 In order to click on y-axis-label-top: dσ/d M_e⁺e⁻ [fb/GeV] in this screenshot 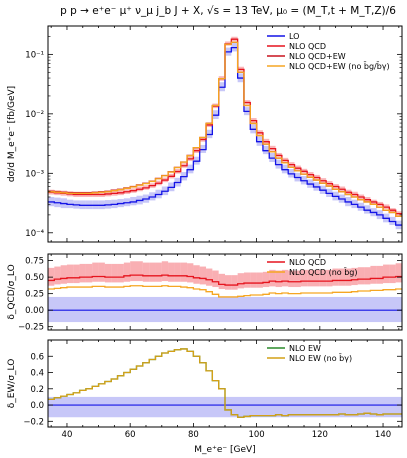, I will do `click(12, 134)`.